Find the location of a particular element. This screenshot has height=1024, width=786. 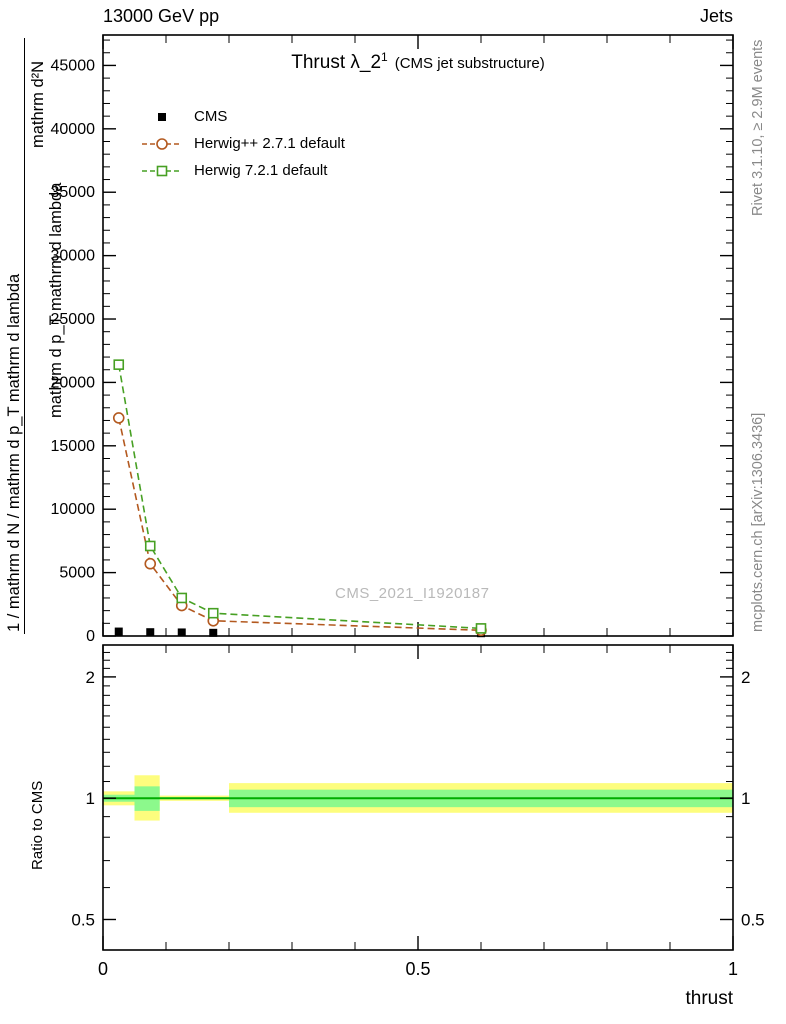

plot-title-subtitle: (CMS jet substructure) is located at coordinates (469, 63).